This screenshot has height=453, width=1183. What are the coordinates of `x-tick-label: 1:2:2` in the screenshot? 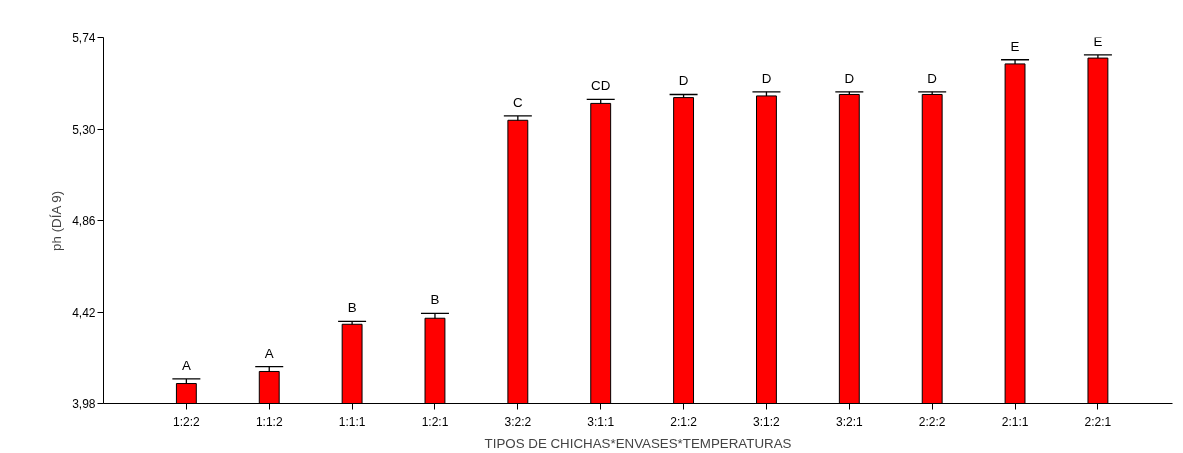 It's located at (187, 421).